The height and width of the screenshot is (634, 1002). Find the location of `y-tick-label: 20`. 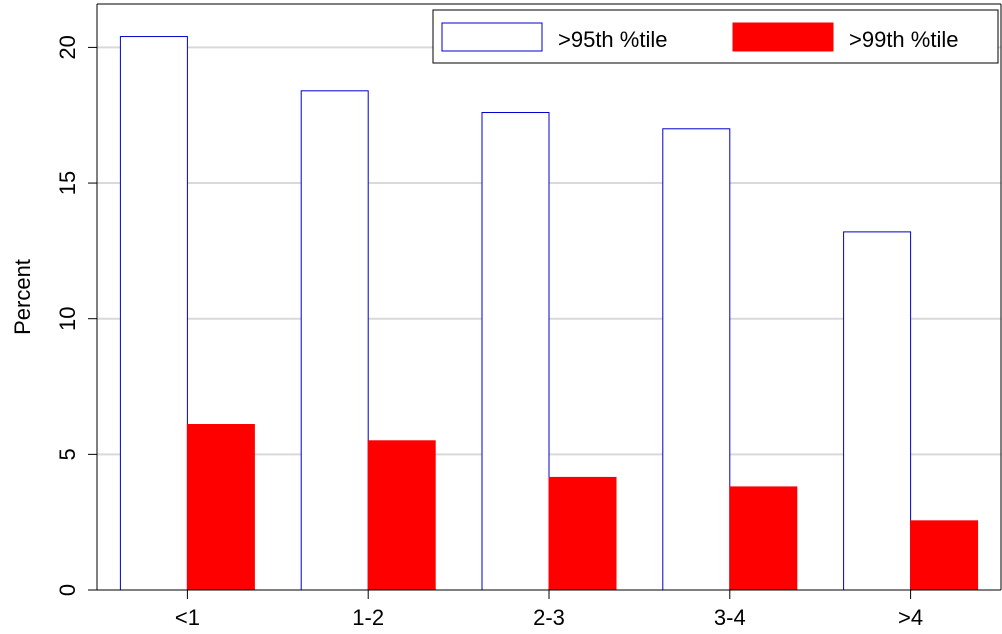

y-tick-label: 20 is located at coordinates (67, 47).